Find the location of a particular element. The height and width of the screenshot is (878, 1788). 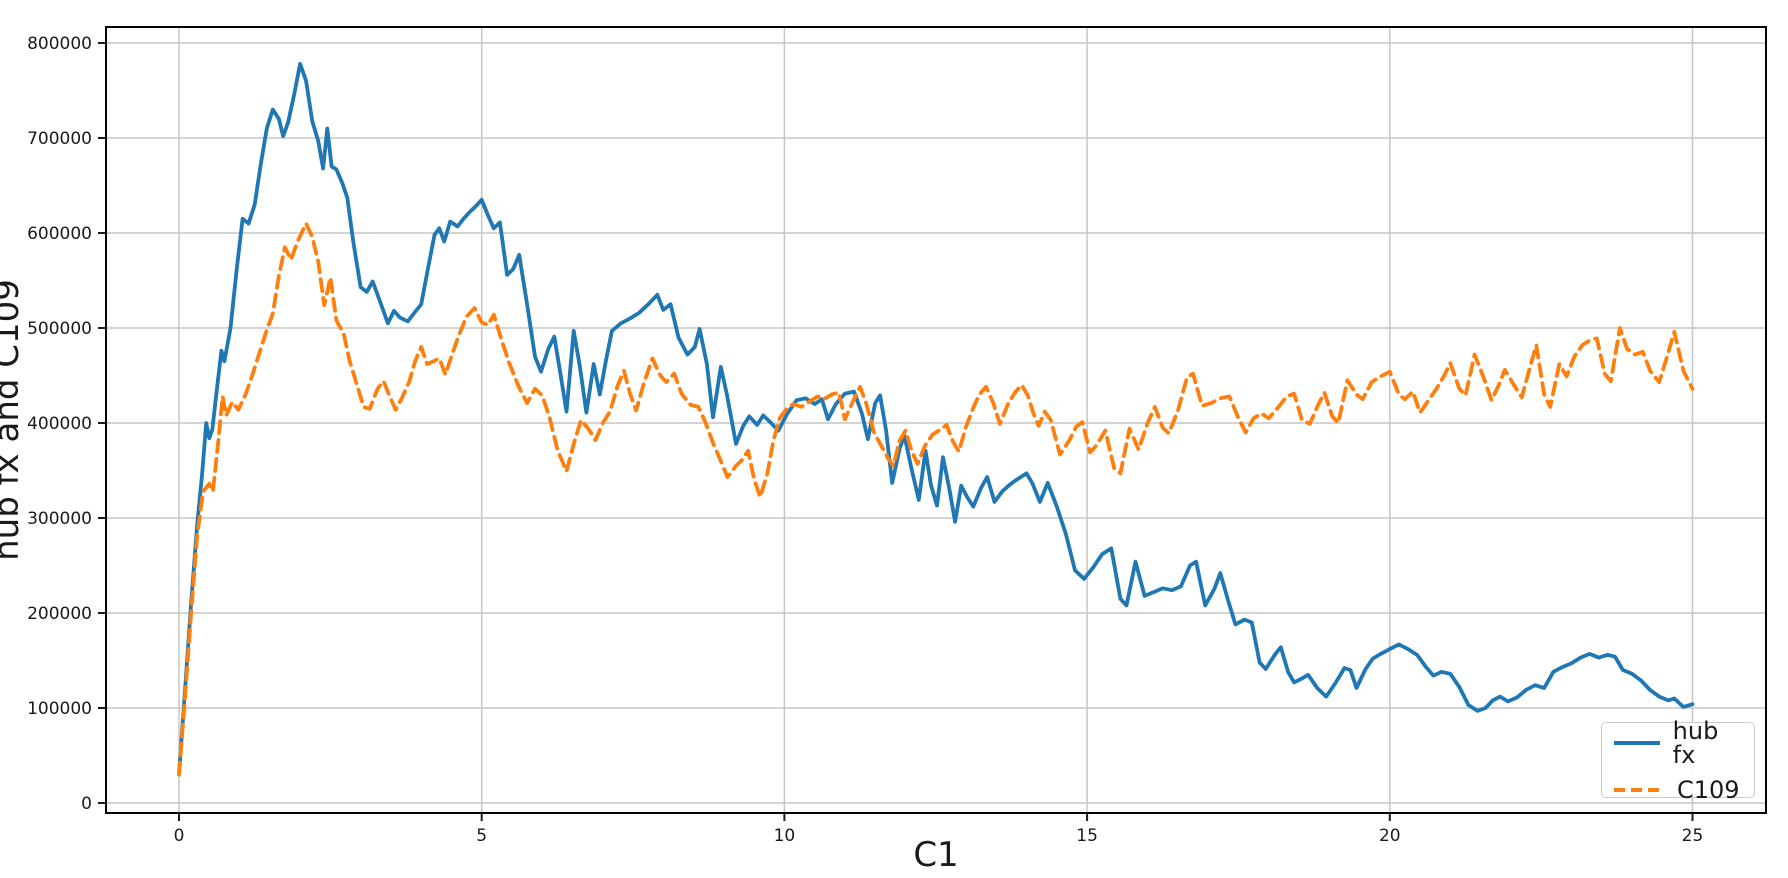

y-tick-label: 600000 is located at coordinates (59, 234).